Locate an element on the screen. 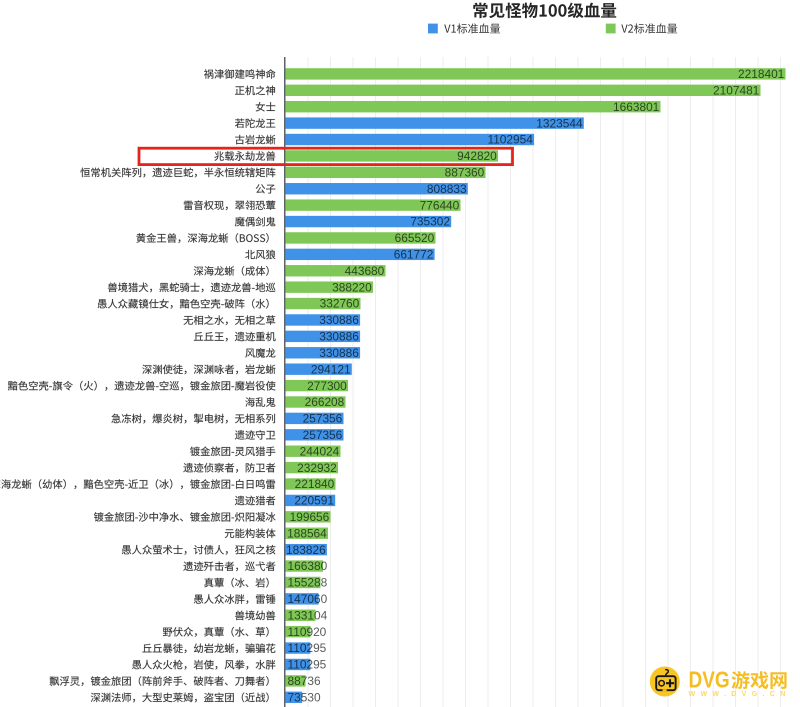 Image resolution: width=800 pixels, height=707 pixels. svg-text: 147060 is located at coordinates (308, 599).